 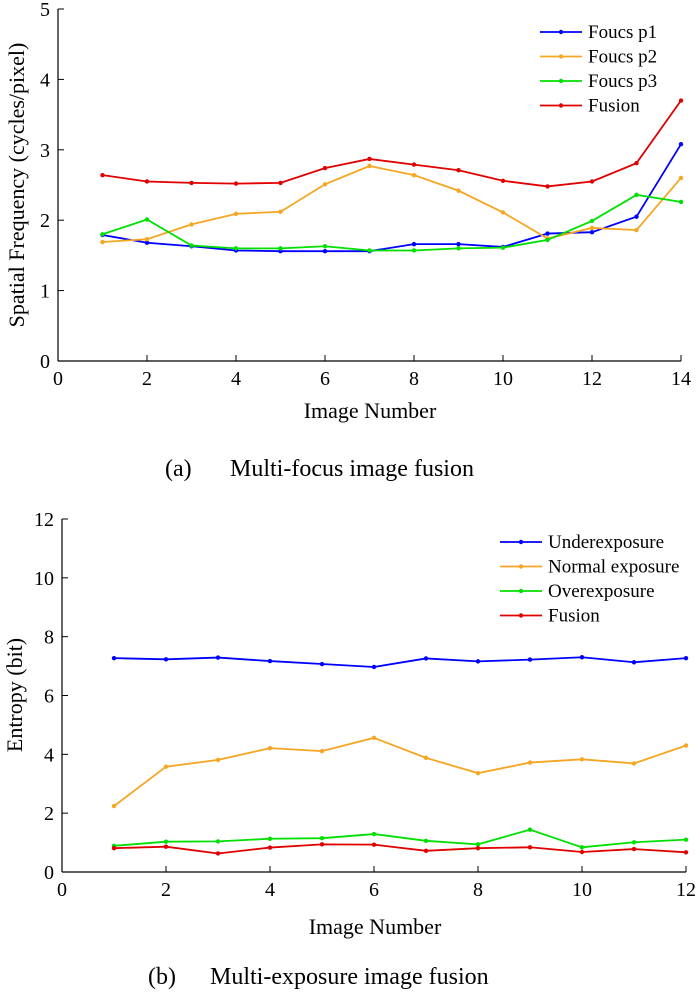 I want to click on chart-b-y-tick-label: 10, so click(x=44, y=579).